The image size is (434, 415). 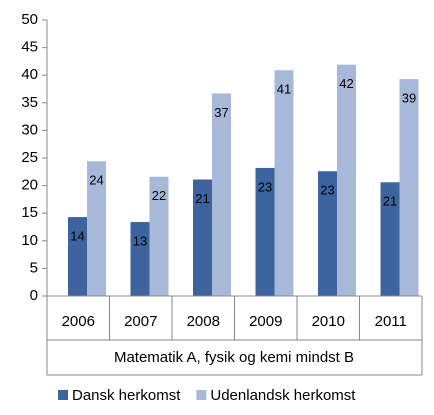 I want to click on data-label: 22, so click(x=159, y=195).